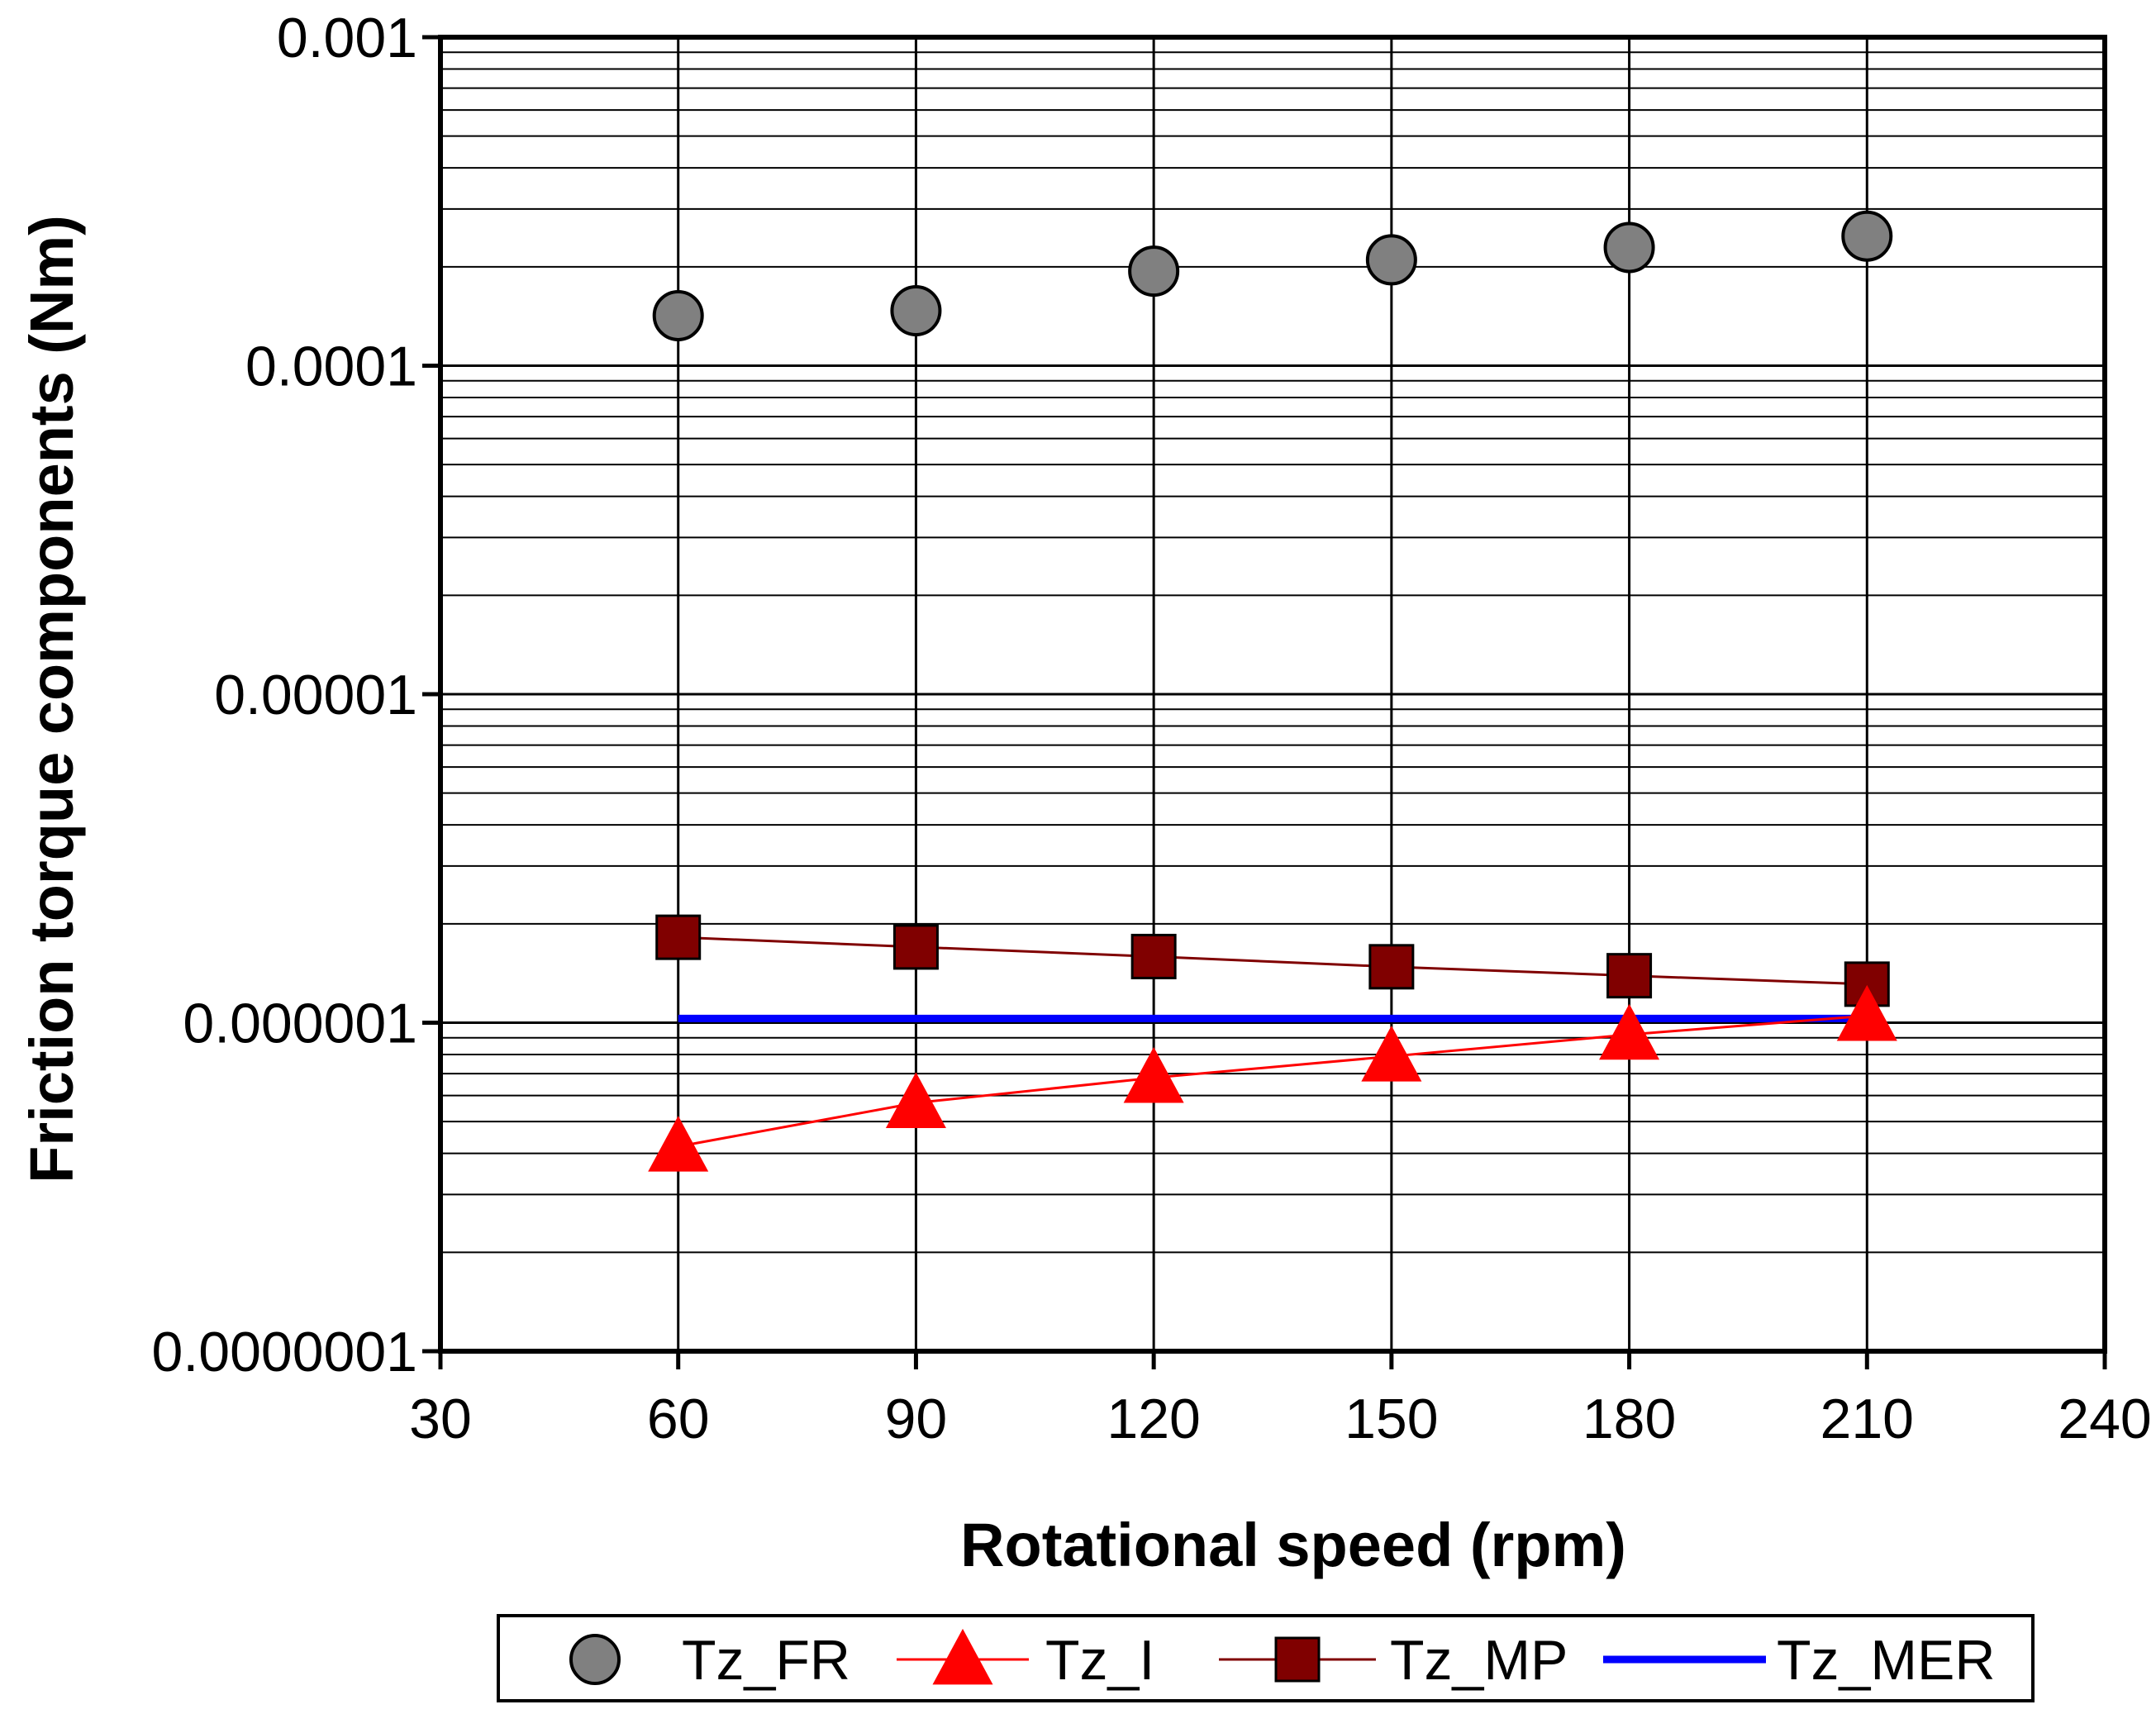  What do you see at coordinates (1293, 1545) in the screenshot?
I see `x-axis-title: Rotational speed (rpm)` at bounding box center [1293, 1545].